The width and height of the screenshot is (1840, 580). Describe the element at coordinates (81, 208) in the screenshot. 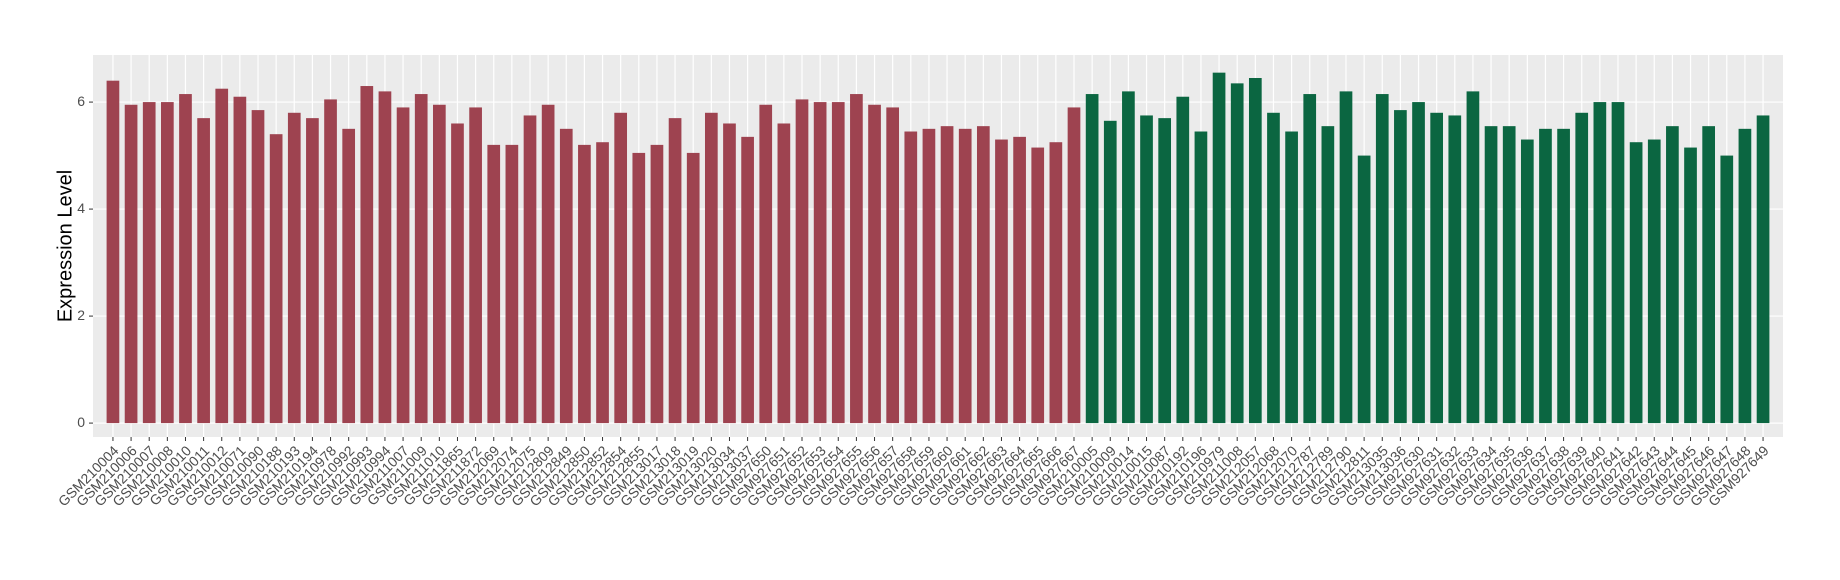

I see `y-tick-label: 4` at that location.